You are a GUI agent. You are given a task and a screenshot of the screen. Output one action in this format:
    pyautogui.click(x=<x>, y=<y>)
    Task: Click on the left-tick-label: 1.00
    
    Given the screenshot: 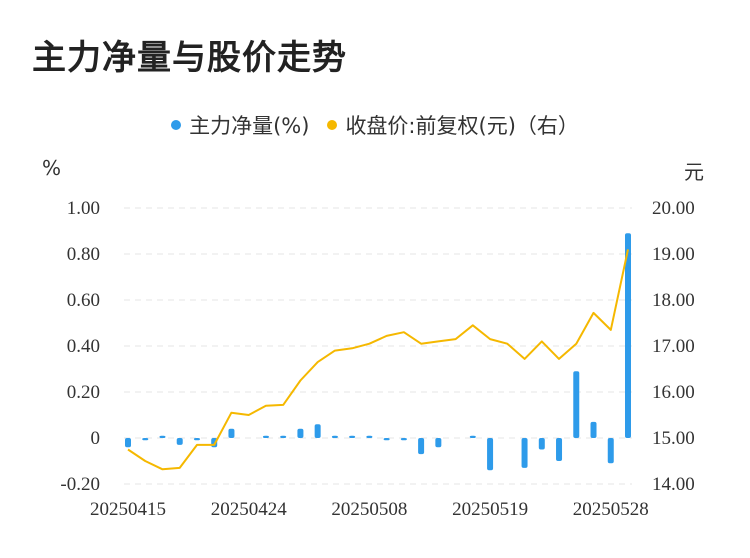 What is the action you would take?
    pyautogui.click(x=83, y=208)
    